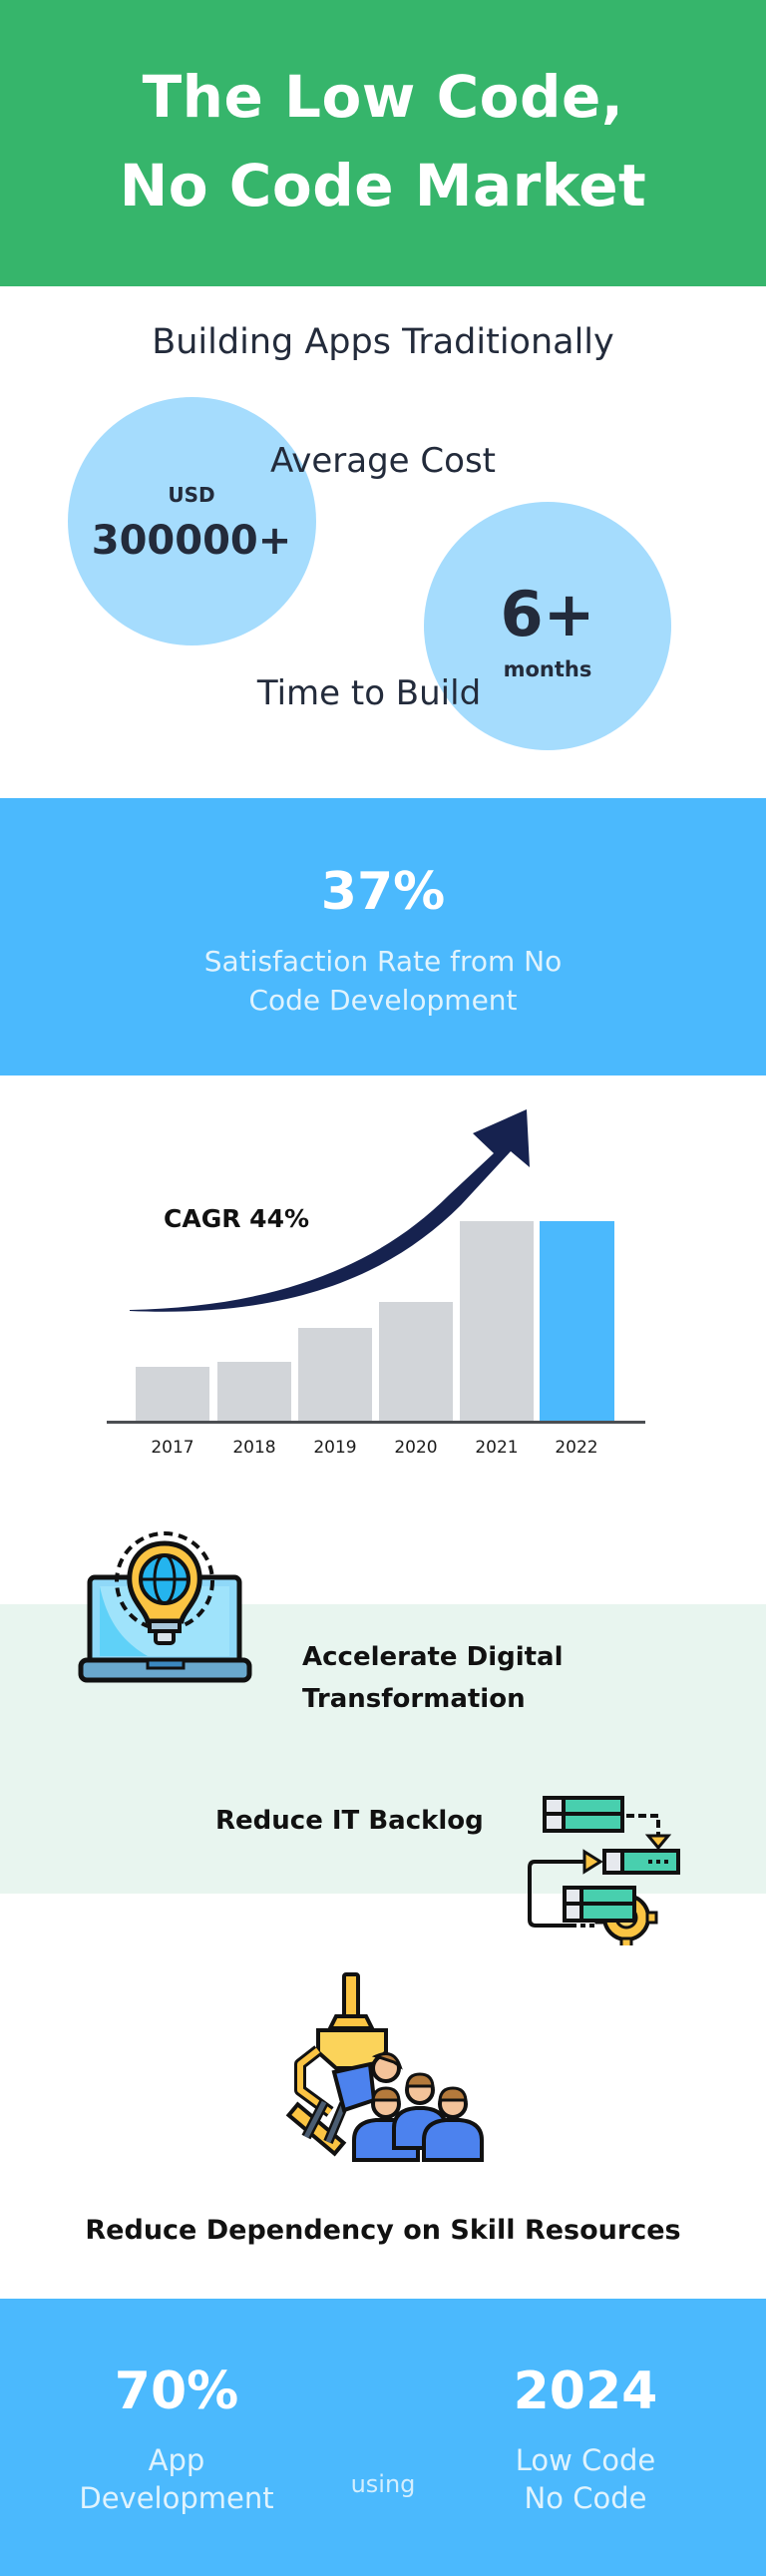 This screenshot has width=766, height=2576. I want to click on satisfaction-label-line-2: Code Development, so click(383, 1000).